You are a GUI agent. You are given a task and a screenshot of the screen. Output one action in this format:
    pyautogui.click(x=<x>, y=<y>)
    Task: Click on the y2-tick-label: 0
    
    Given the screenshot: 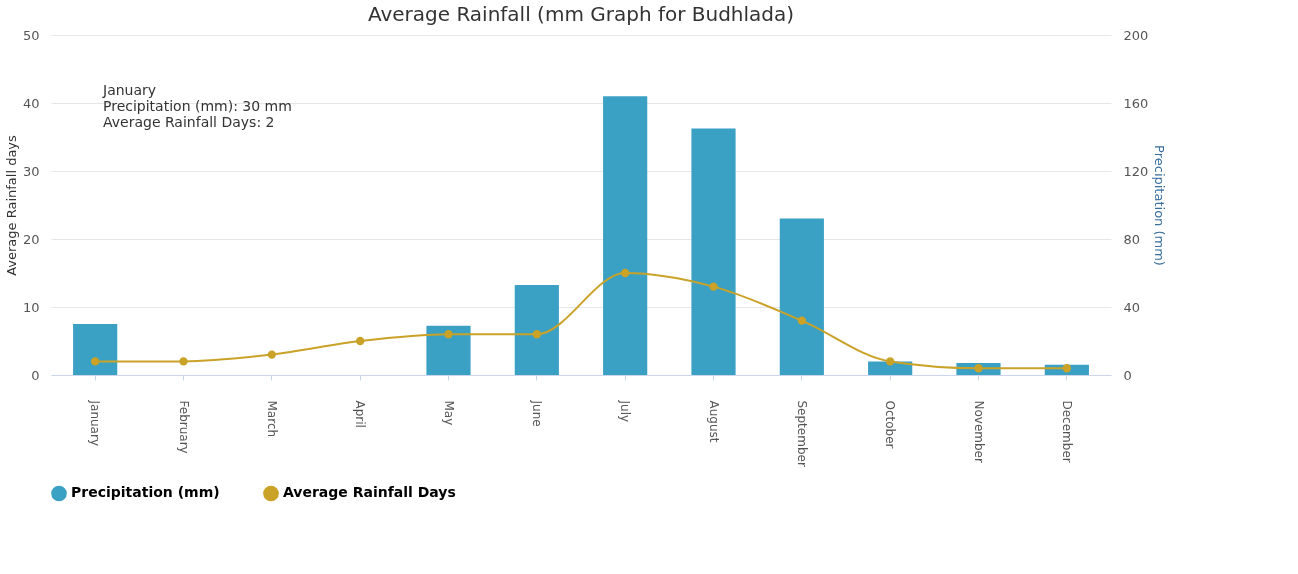 What is the action you would take?
    pyautogui.click(x=1127, y=375)
    